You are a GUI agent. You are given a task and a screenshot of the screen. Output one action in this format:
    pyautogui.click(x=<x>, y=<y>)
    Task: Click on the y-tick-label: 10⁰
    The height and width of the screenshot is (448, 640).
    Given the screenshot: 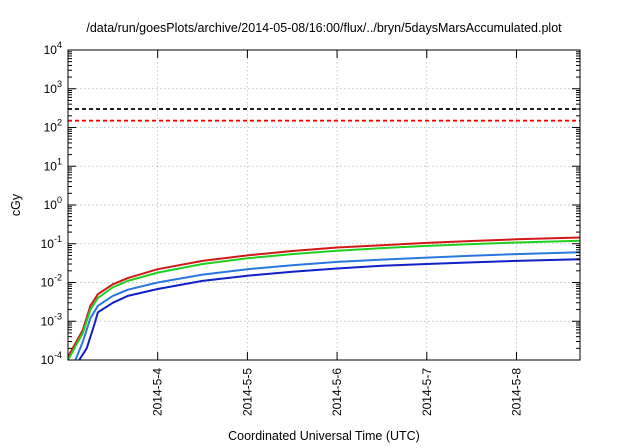 What is the action you would take?
    pyautogui.click(x=53, y=203)
    